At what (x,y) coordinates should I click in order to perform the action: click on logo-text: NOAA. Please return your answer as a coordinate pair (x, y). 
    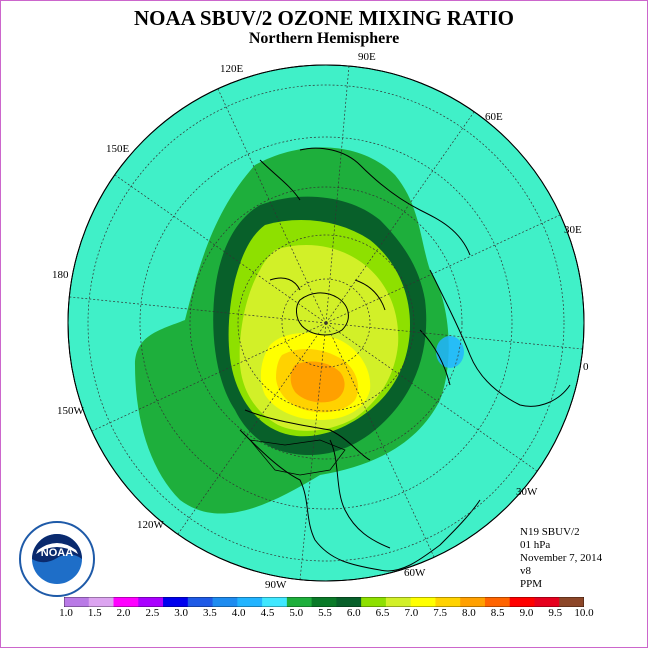
    Looking at the image, I should click on (57, 553).